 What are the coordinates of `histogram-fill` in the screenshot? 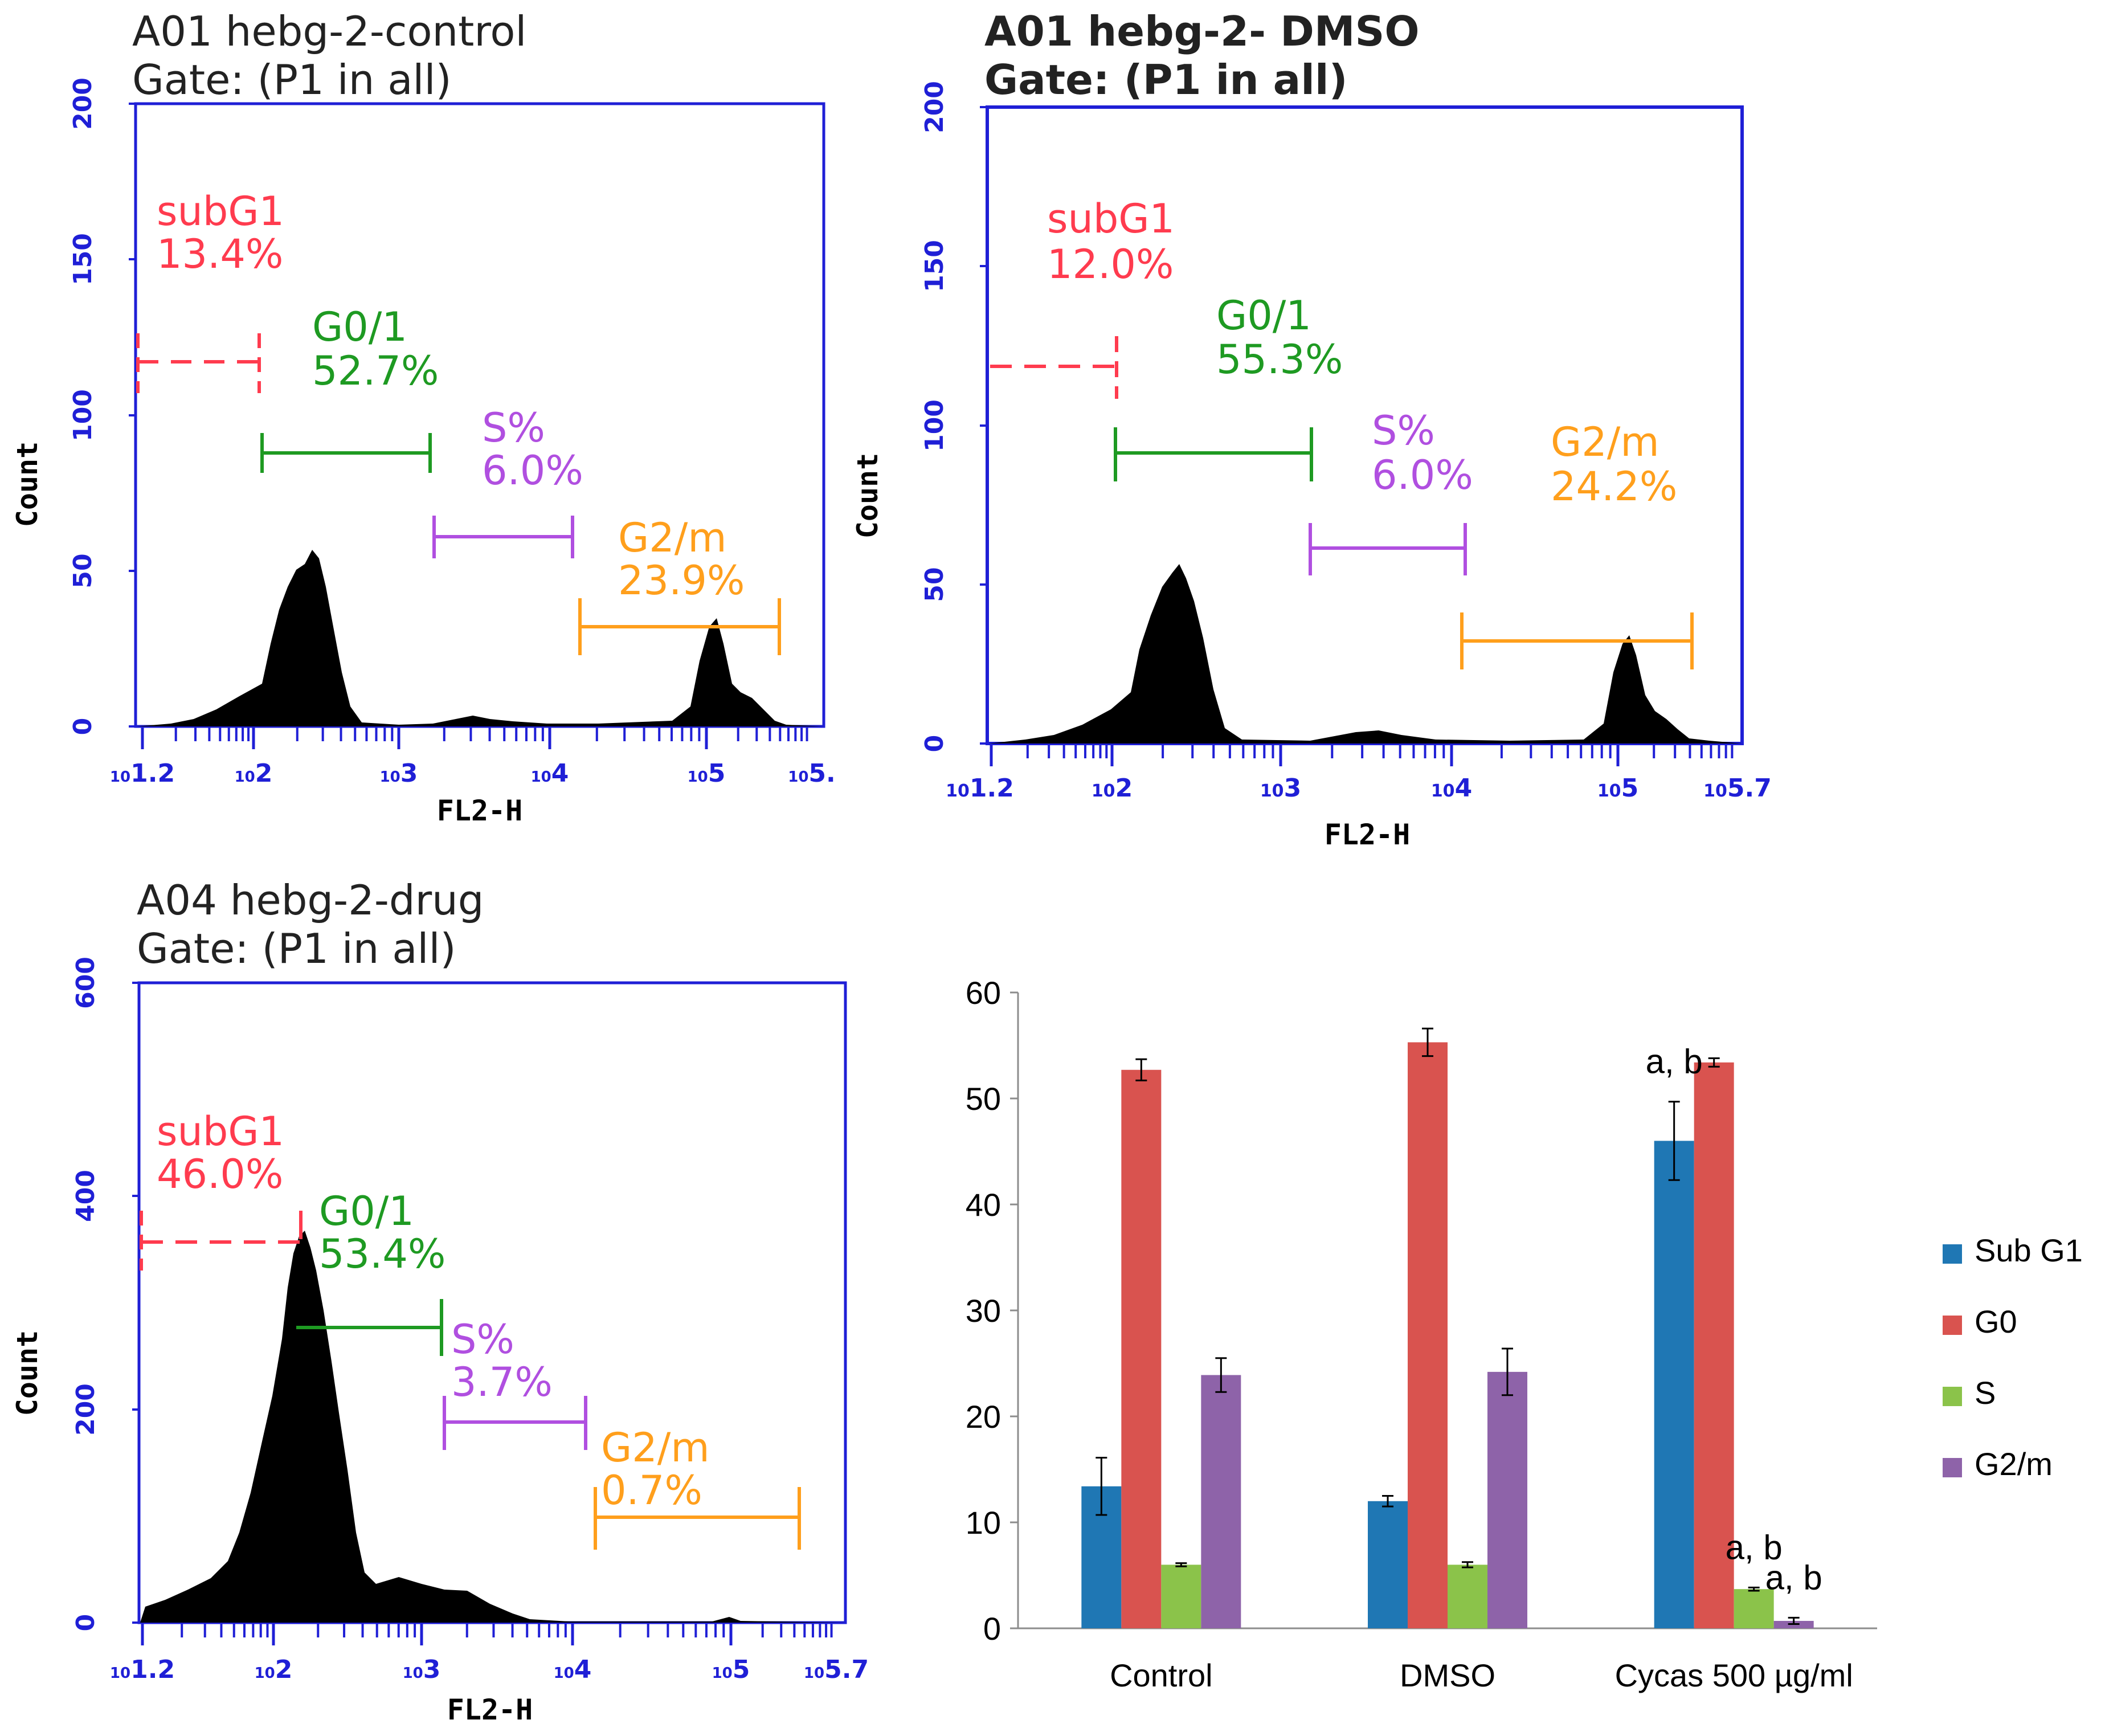 It's located at (1365, 654).